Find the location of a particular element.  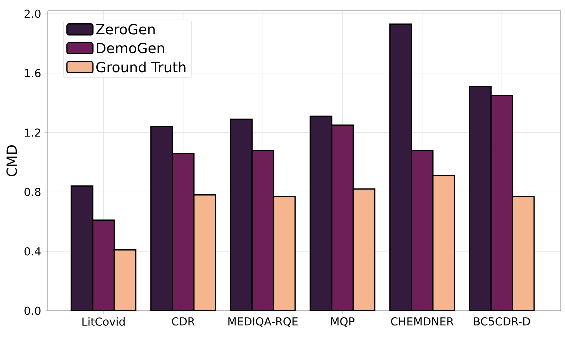

x-tick-label: MQP is located at coordinates (343, 323).